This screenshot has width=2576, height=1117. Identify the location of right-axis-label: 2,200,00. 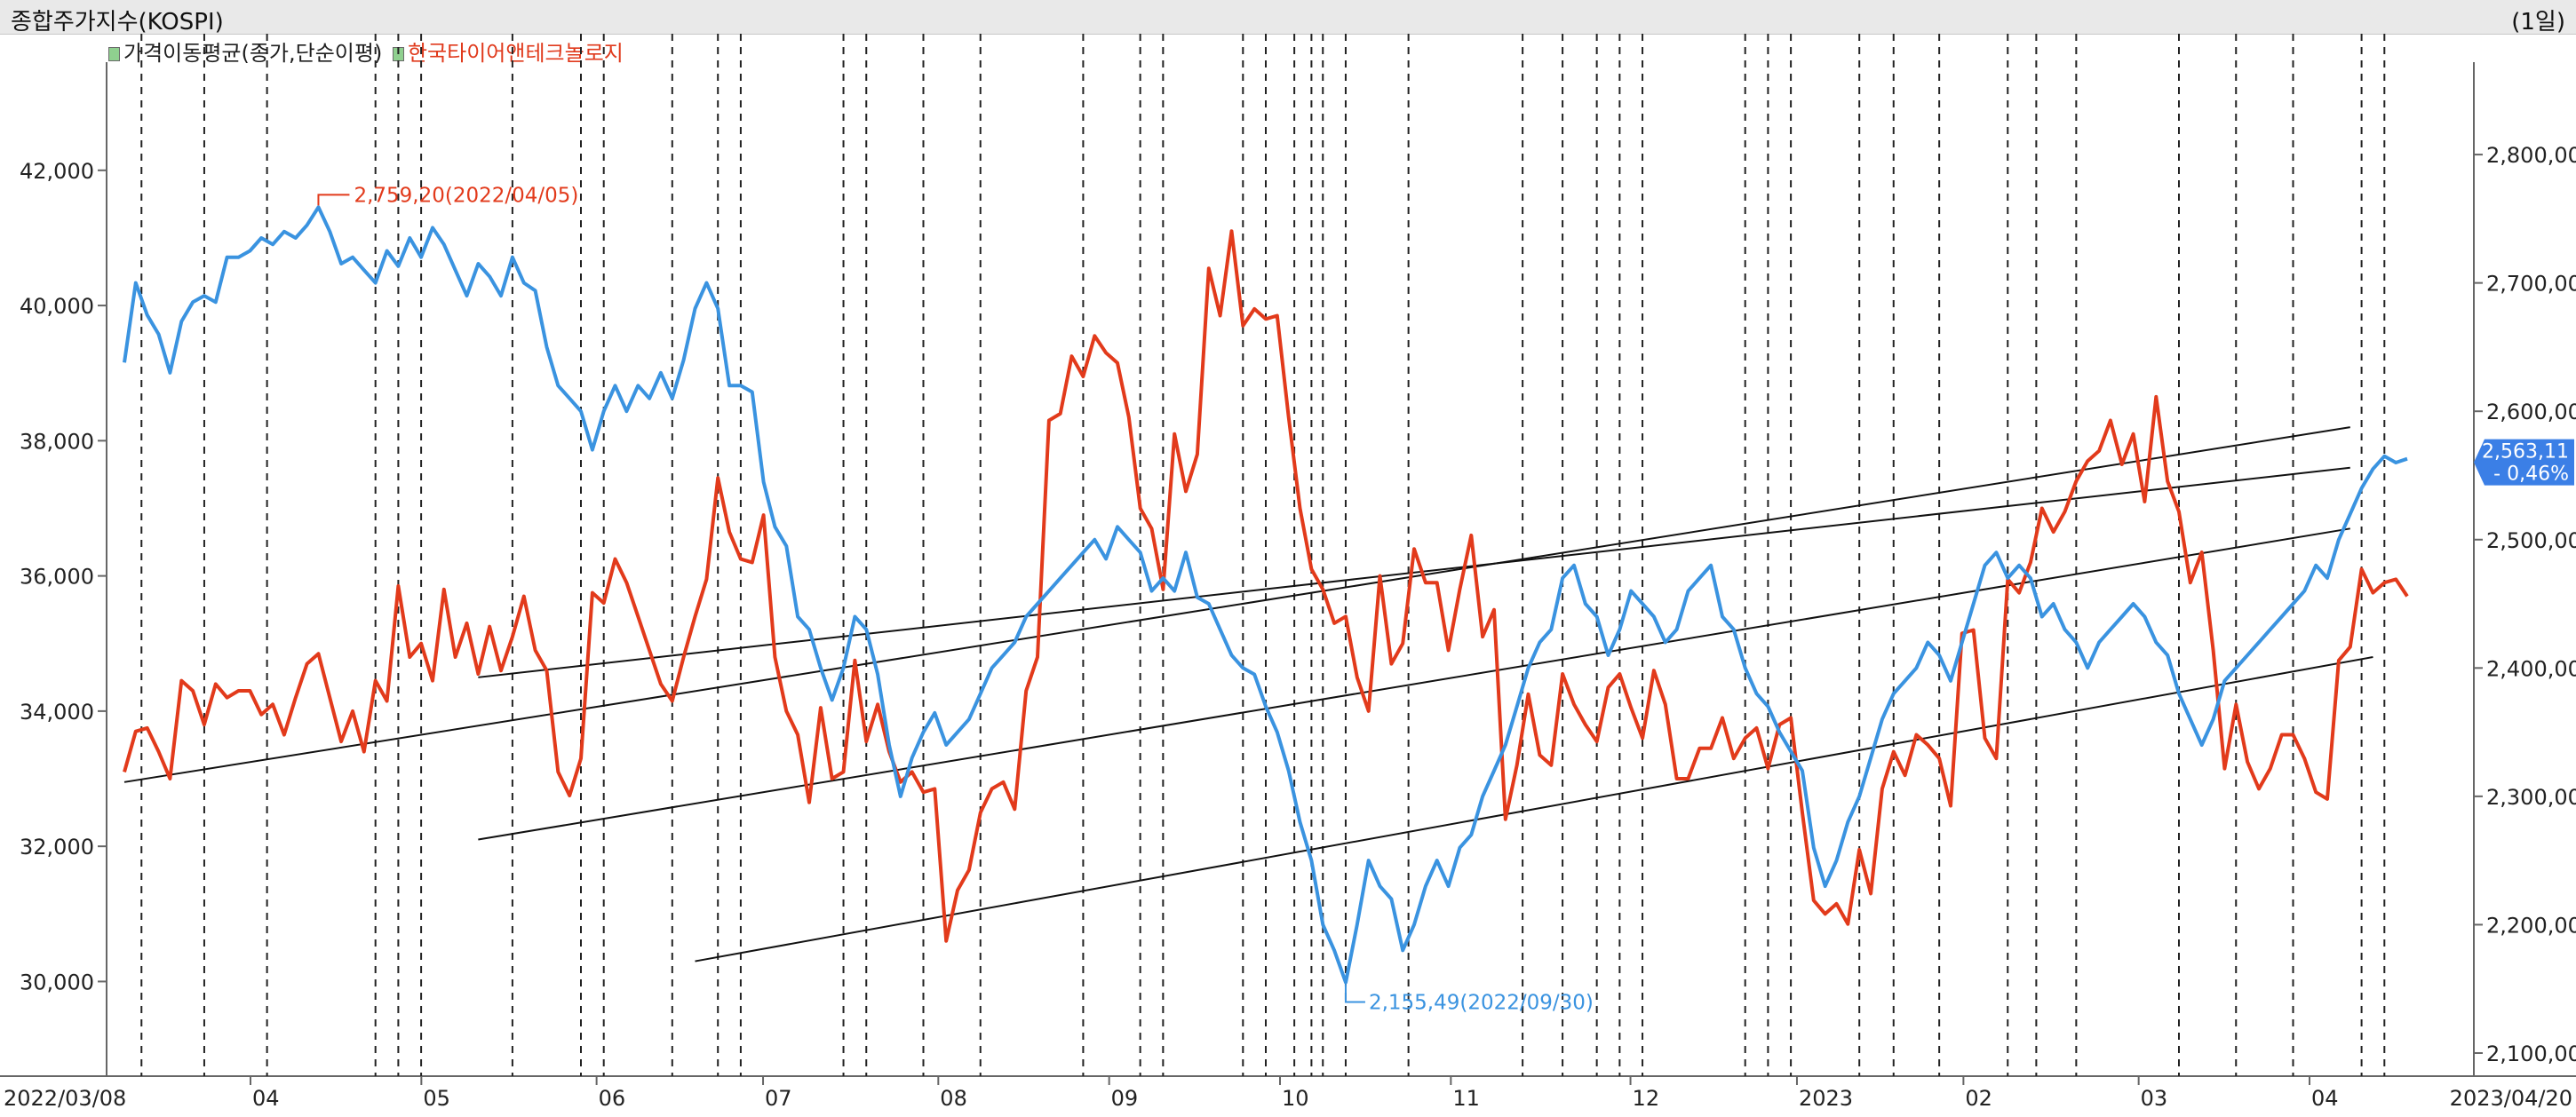
(2531, 925).